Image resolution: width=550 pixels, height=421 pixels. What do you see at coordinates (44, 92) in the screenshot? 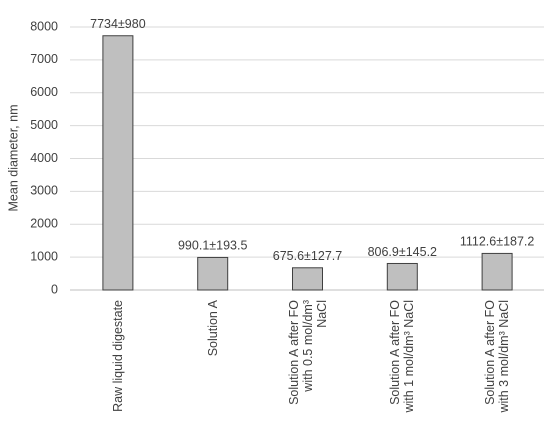
I see `y-tick-label: 6000` at bounding box center [44, 92].